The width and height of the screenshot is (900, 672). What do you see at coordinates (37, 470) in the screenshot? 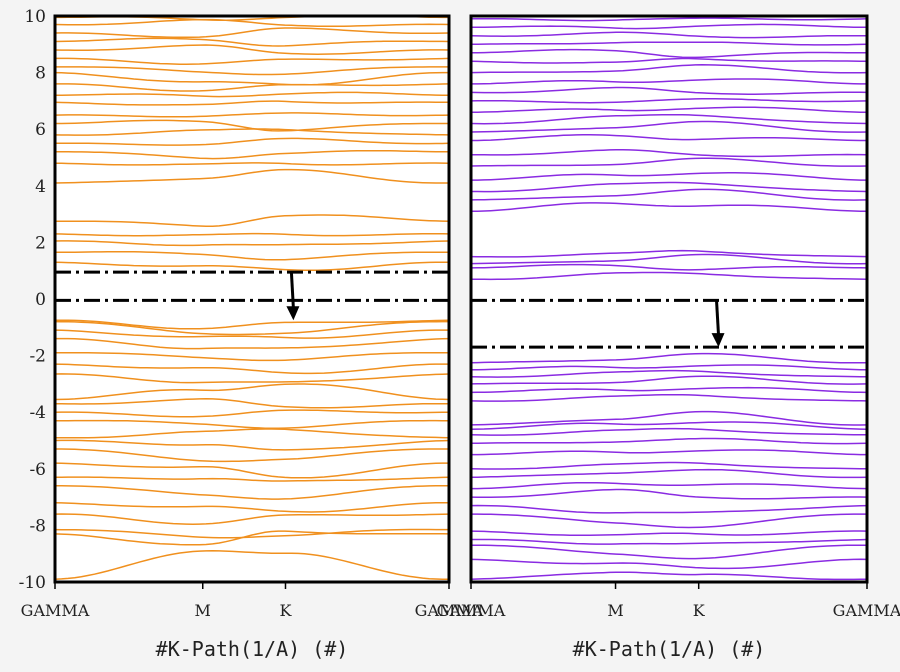
I see `y-tick-label: -6` at bounding box center [37, 470].